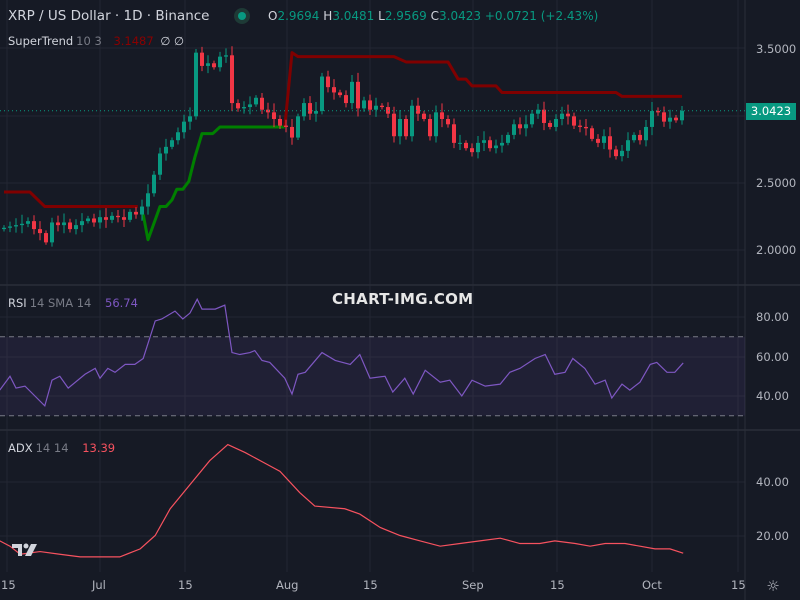 The image size is (800, 600). I want to click on rsi-name: RSI, so click(17, 303).